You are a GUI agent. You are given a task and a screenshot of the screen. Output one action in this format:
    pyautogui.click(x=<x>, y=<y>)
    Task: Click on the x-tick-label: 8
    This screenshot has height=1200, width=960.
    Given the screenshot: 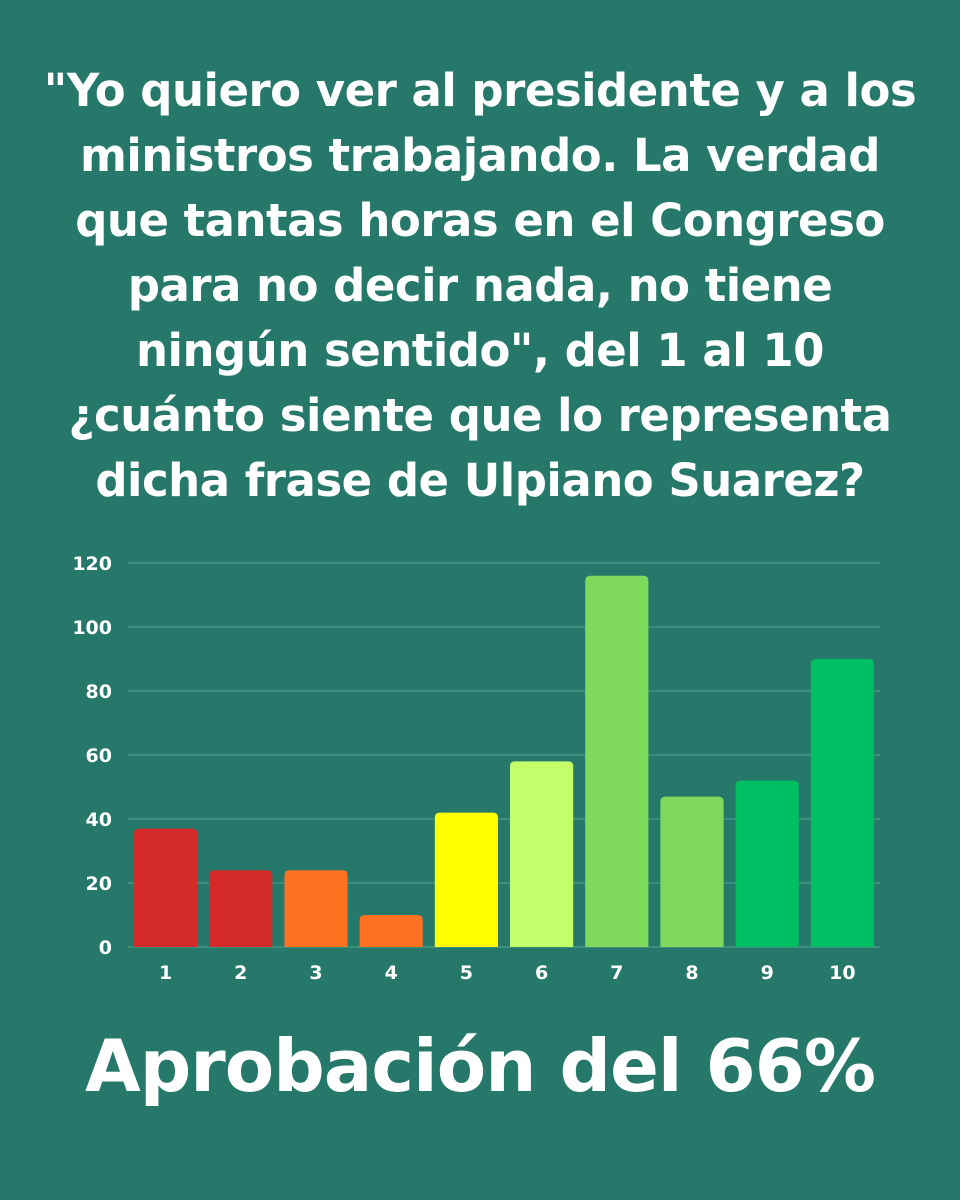 What is the action you would take?
    pyautogui.click(x=691, y=973)
    